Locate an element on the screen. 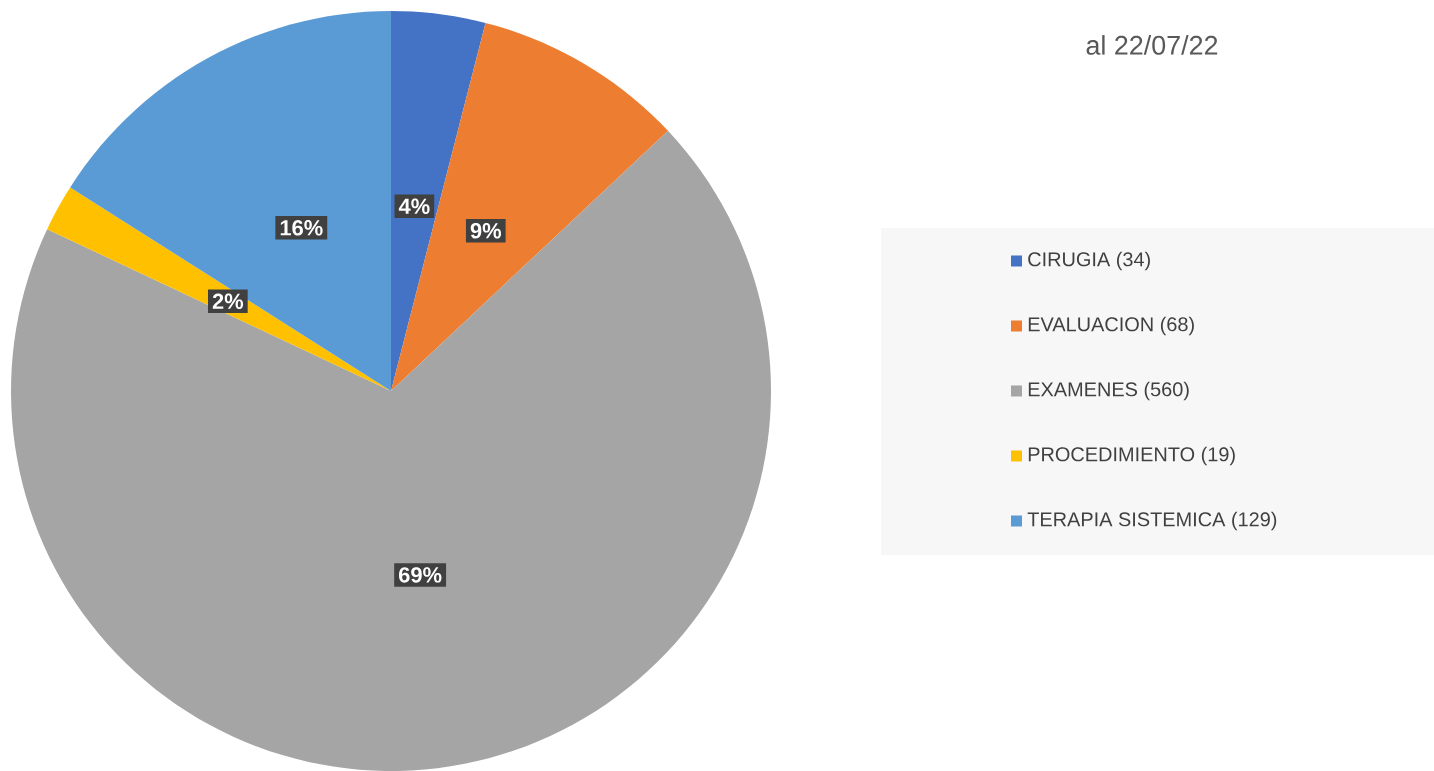 This screenshot has width=1434, height=771. text: al 22/07/22 is located at coordinates (1152, 45).